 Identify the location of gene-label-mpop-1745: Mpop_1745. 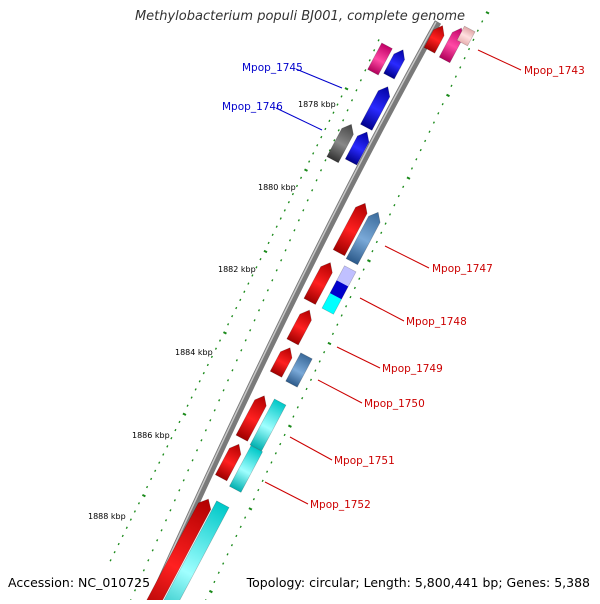
(272, 68).